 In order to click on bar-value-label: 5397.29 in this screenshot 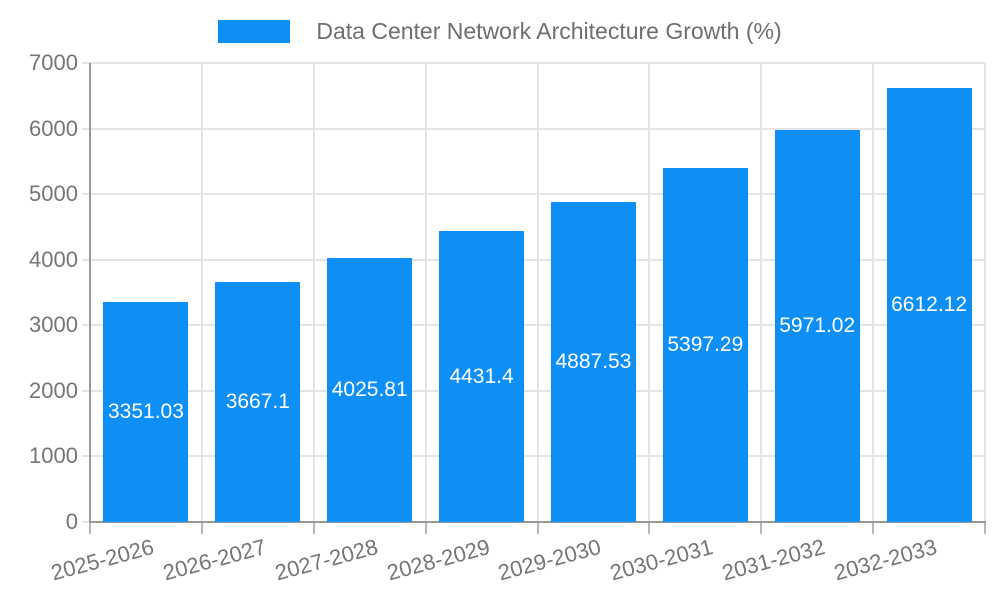, I will do `click(705, 345)`.